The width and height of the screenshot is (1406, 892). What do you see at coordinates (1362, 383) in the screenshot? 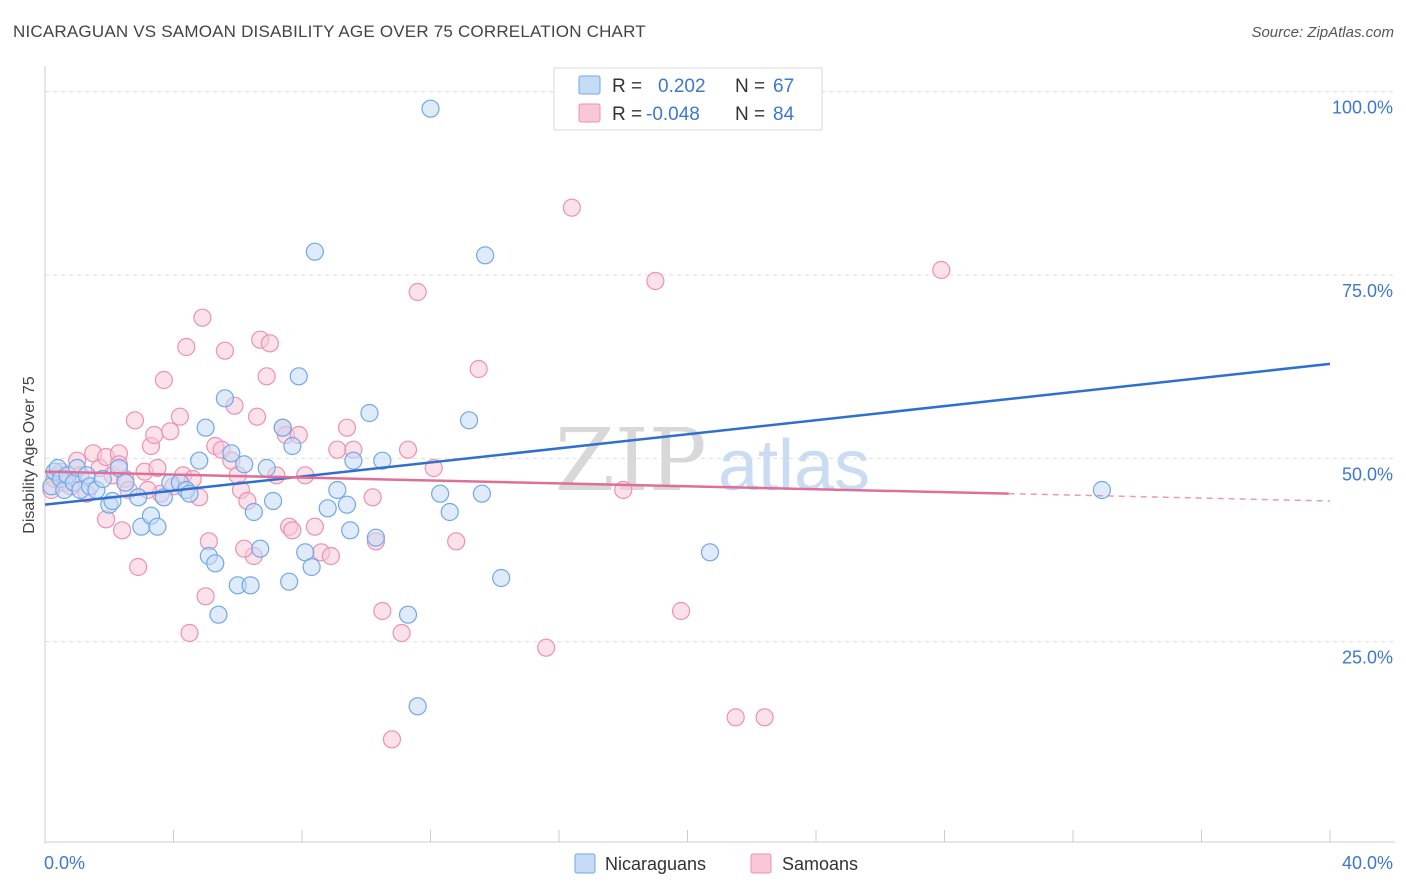
I see `y-tick-labels: 25.0% 50.0% 75.0% 100.0%` at bounding box center [1362, 383].